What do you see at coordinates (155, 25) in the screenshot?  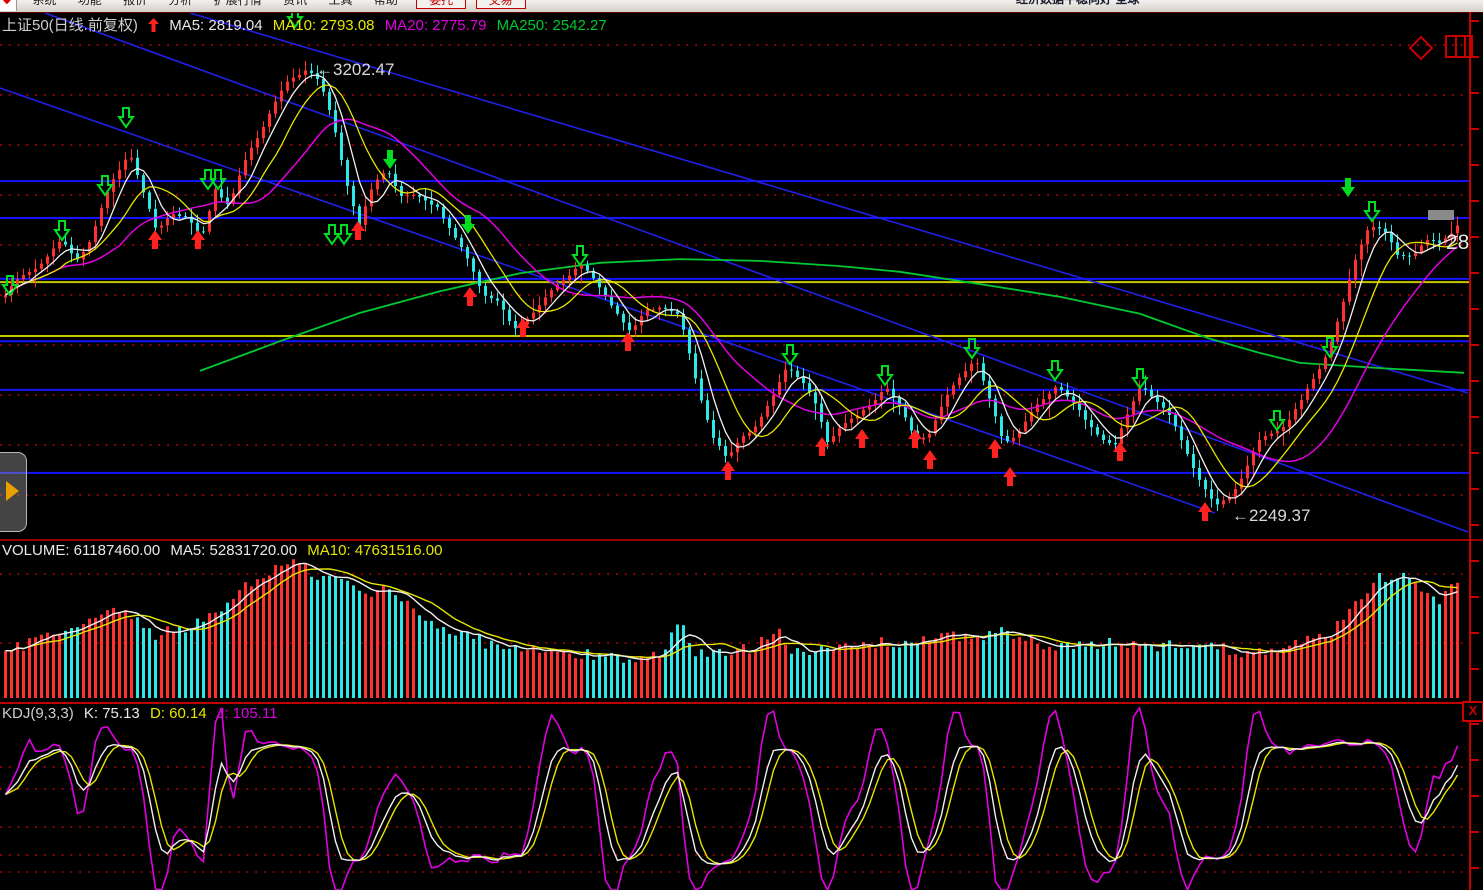 I see `up-arrow-icon` at bounding box center [155, 25].